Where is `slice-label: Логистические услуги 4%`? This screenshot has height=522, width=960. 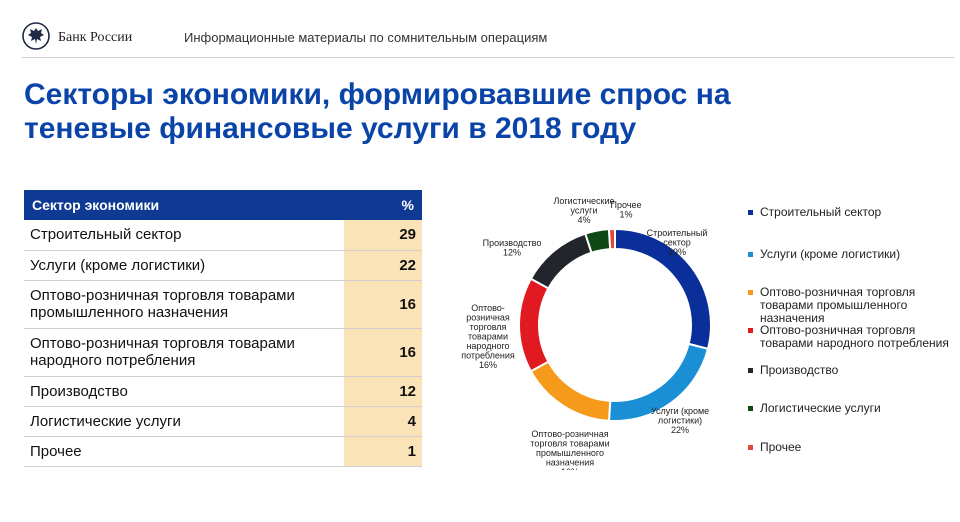
slice-label: Логистические услуги 4% is located at coordinates (583, 210).